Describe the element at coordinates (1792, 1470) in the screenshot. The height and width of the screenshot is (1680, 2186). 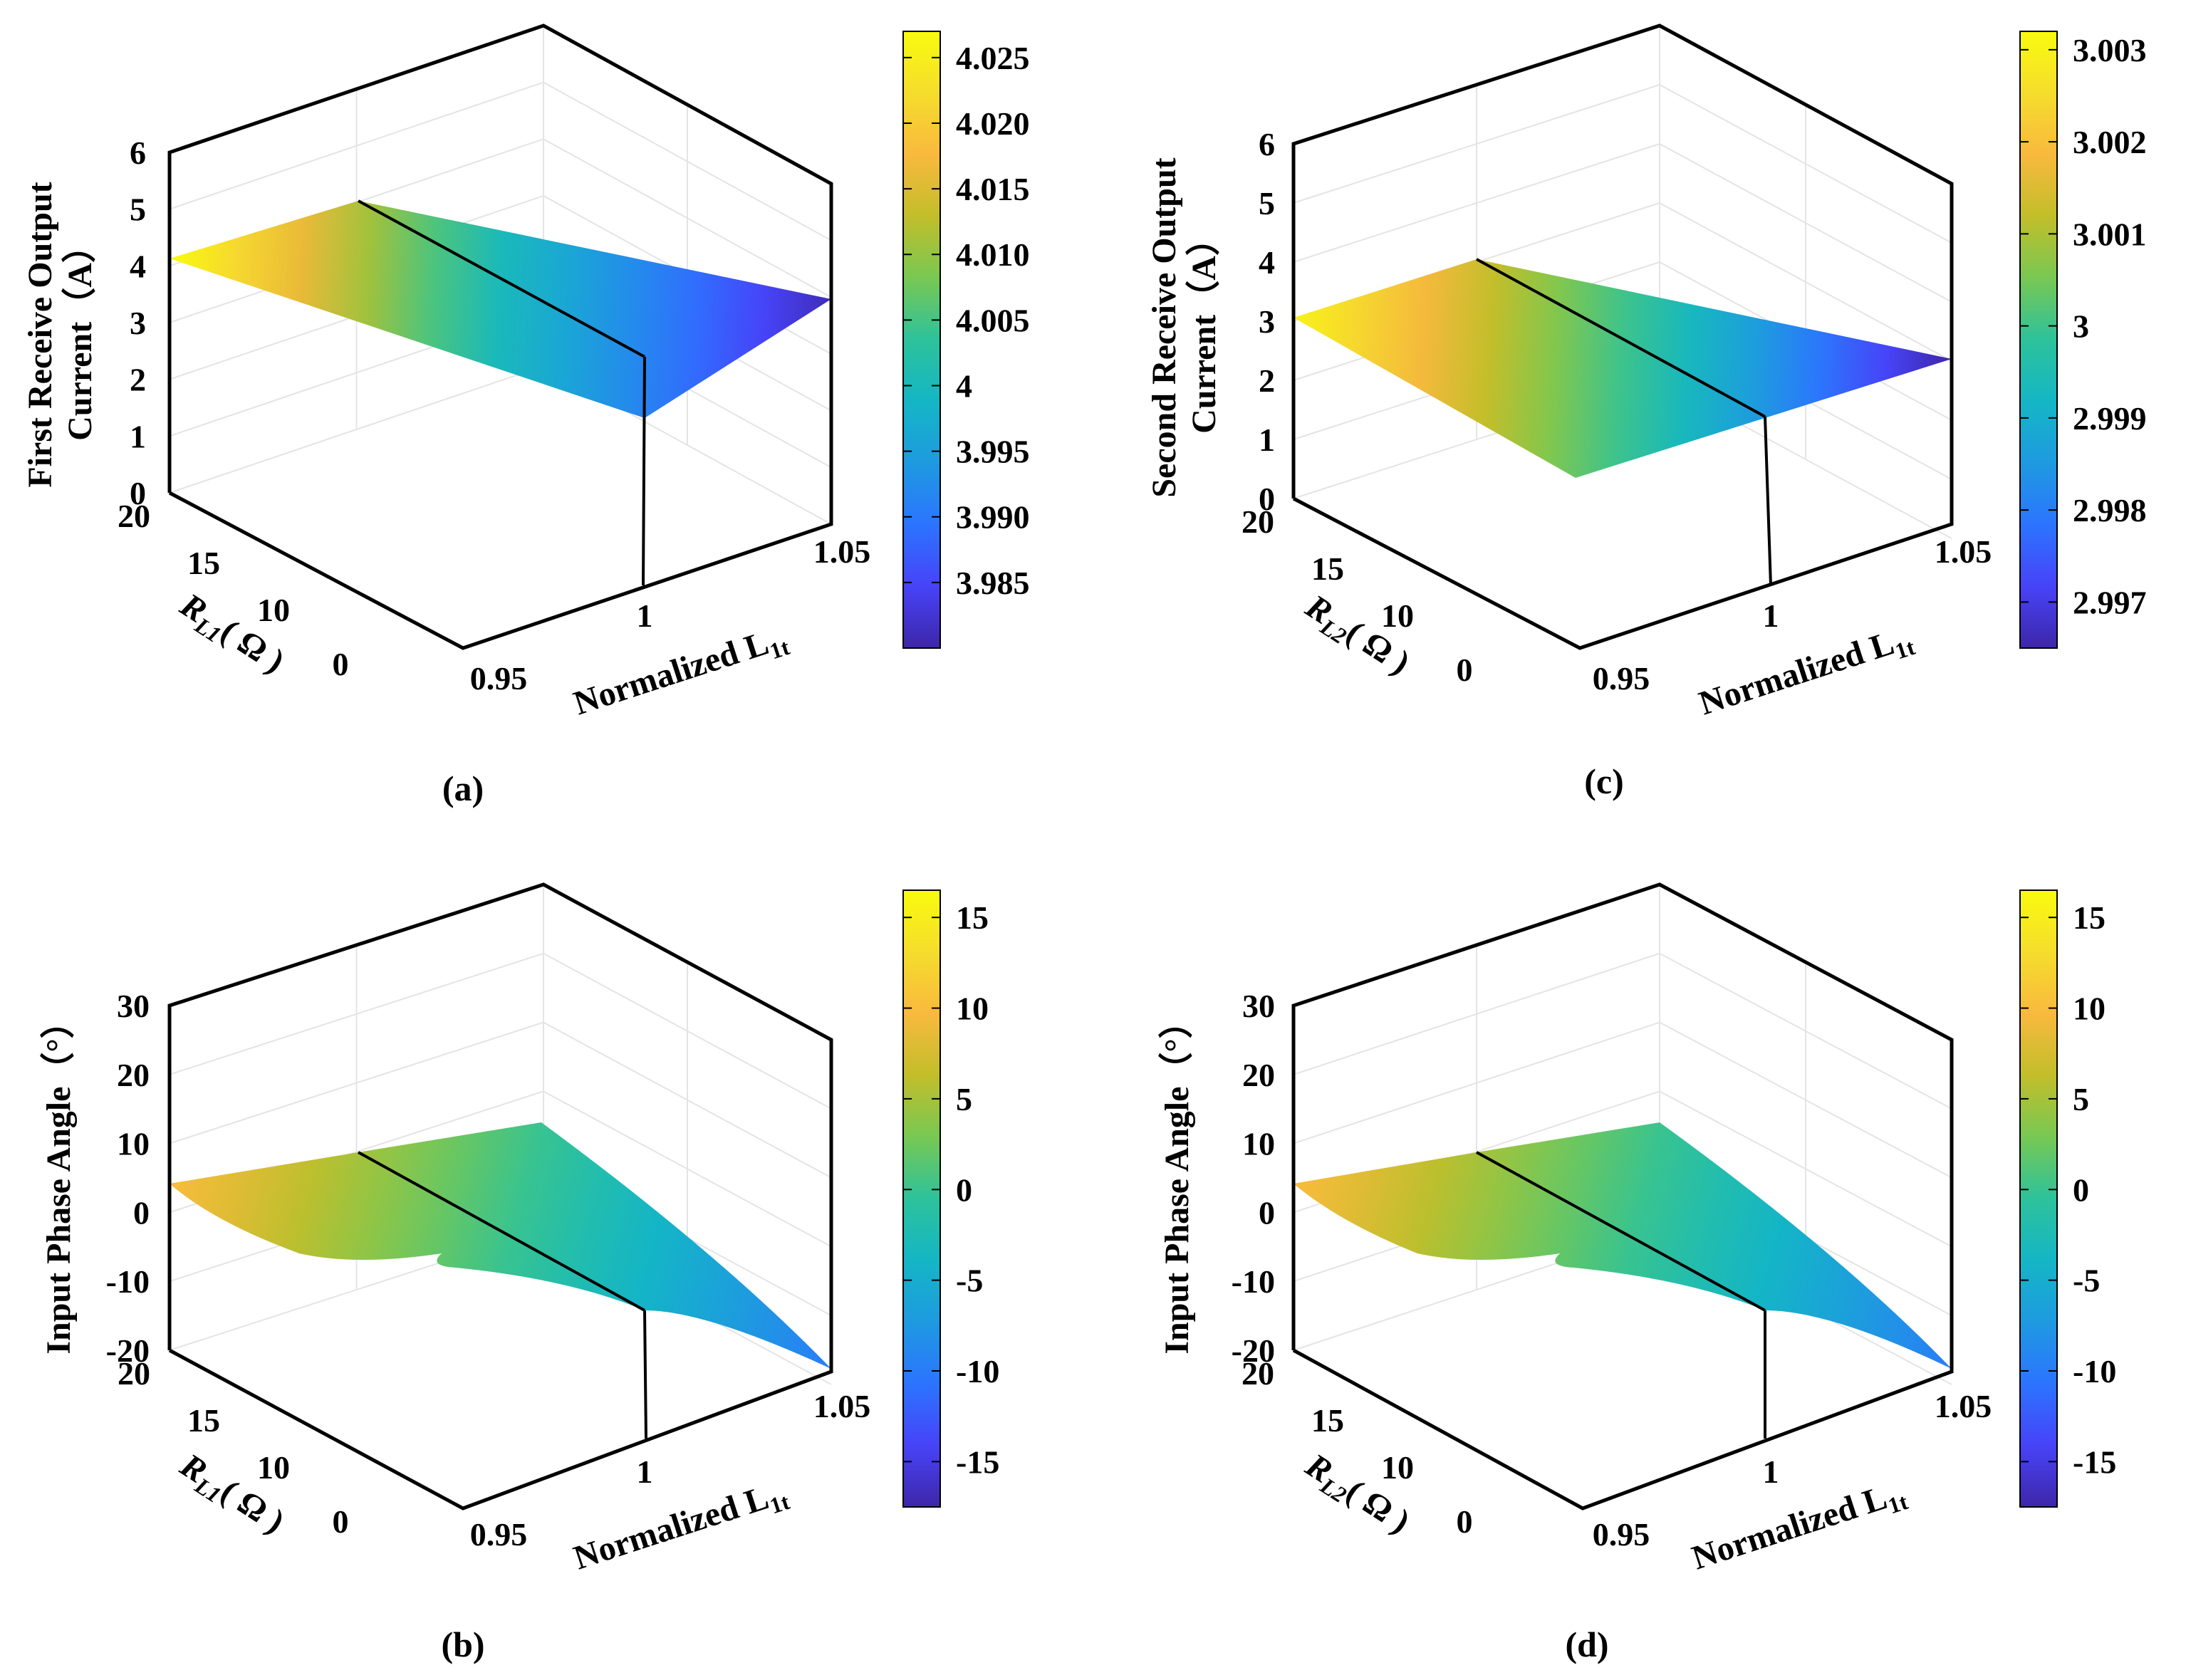
I see `panel-d-x-ticks: 0.95 1 1.05` at that location.